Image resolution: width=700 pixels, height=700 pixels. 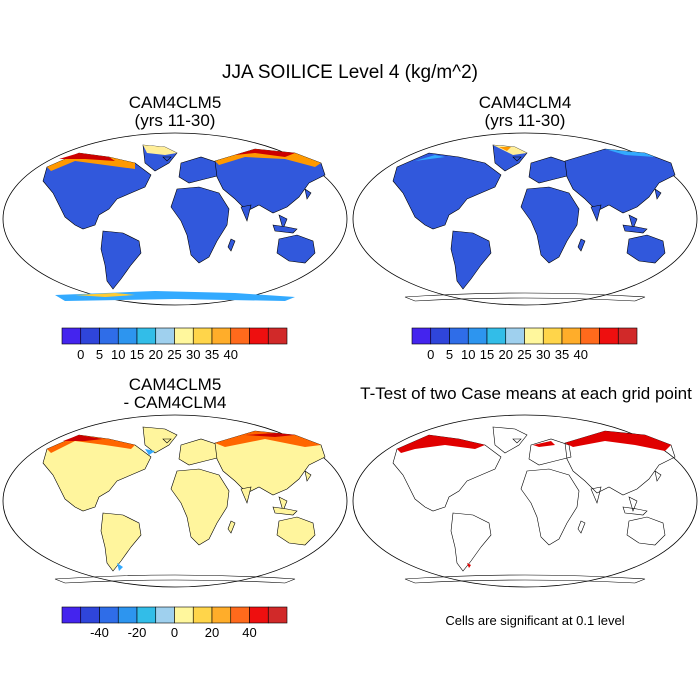 What do you see at coordinates (525, 102) in the screenshot?
I see `panel-title-line1: CAM4CLM4` at bounding box center [525, 102].